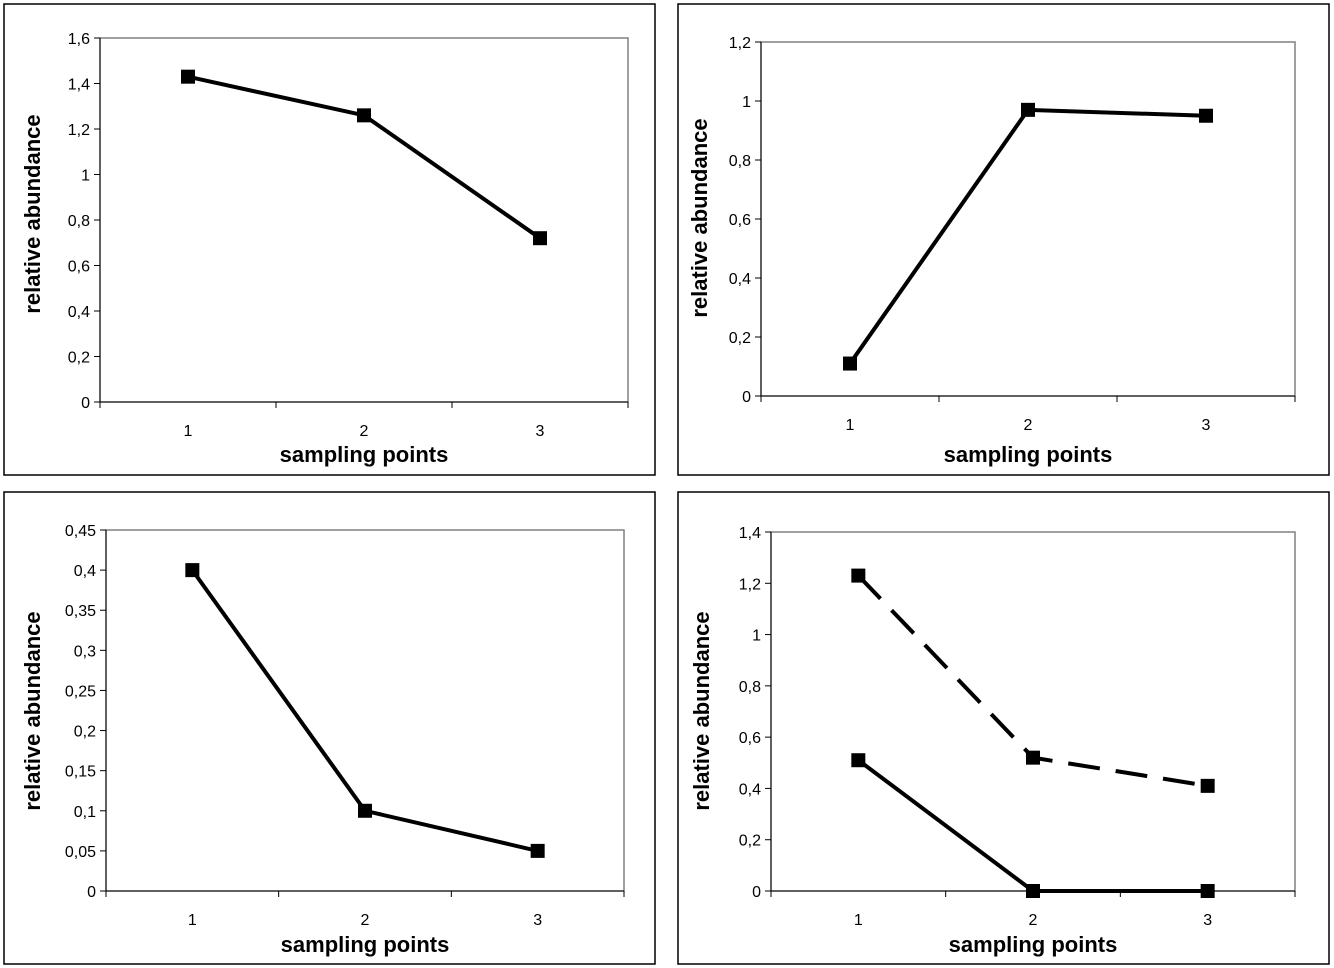 Image resolution: width=1334 pixels, height=968 pixels. I want to click on y-tick-label: 0,25, so click(80, 691).